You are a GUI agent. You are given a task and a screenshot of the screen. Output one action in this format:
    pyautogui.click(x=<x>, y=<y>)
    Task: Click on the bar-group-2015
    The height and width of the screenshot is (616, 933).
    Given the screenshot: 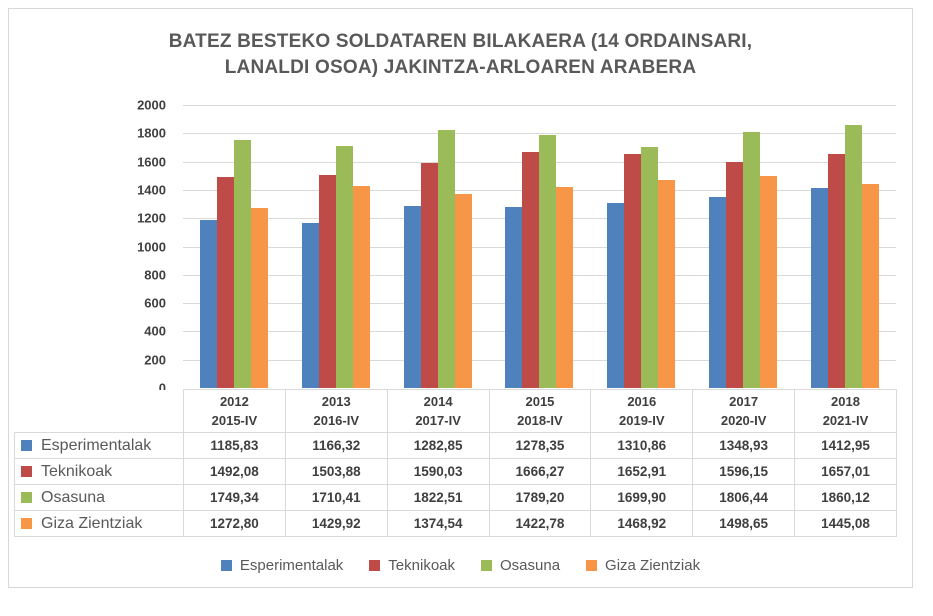 What is the action you would take?
    pyautogui.click(x=540, y=246)
    